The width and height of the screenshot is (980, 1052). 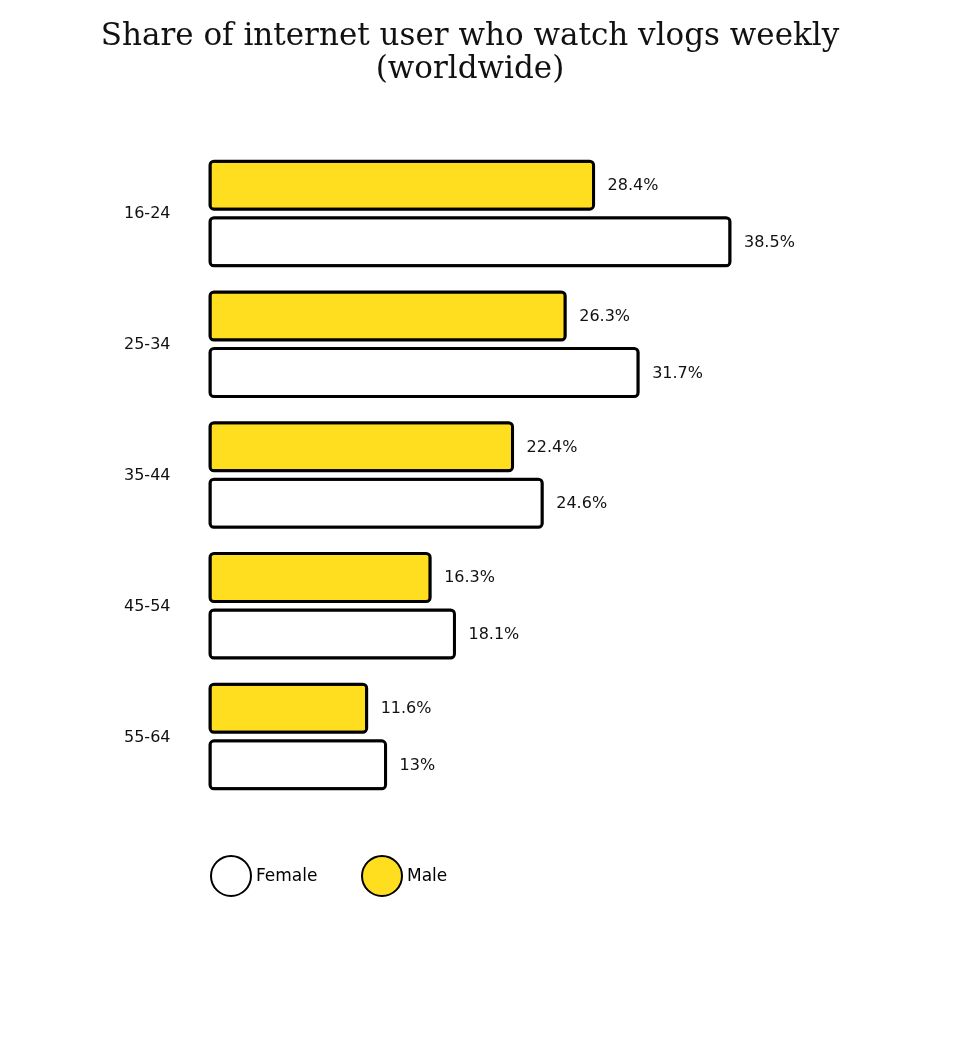 What do you see at coordinates (469, 577) in the screenshot?
I see `data-label: 16.3%` at bounding box center [469, 577].